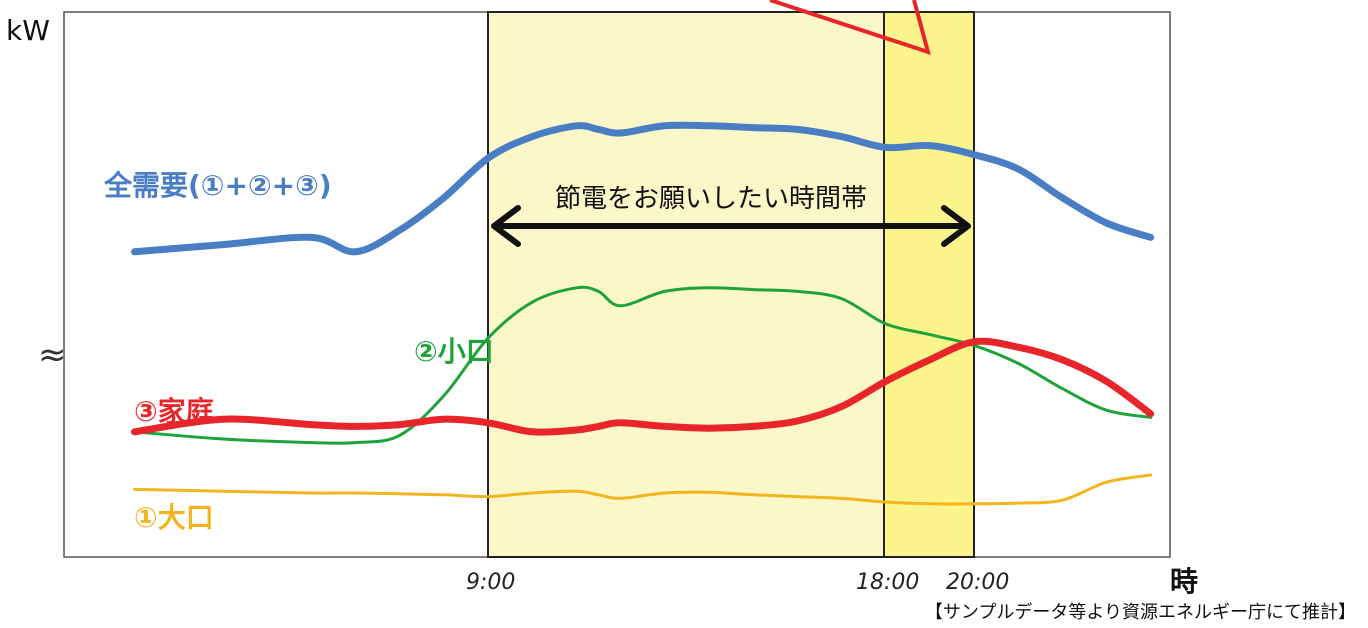 Image resolution: width=1368 pixels, height=628 pixels. What do you see at coordinates (643, 386) in the screenshot?
I see `series-line-household` at bounding box center [643, 386].